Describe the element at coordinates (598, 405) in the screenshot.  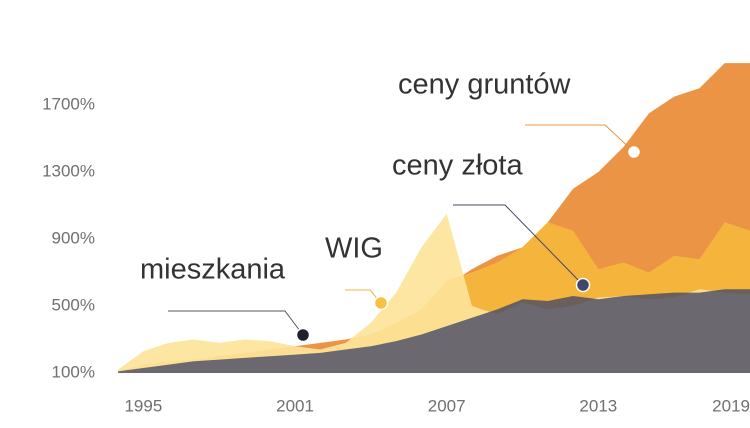
I see `x-tick-label: 2013` at that location.